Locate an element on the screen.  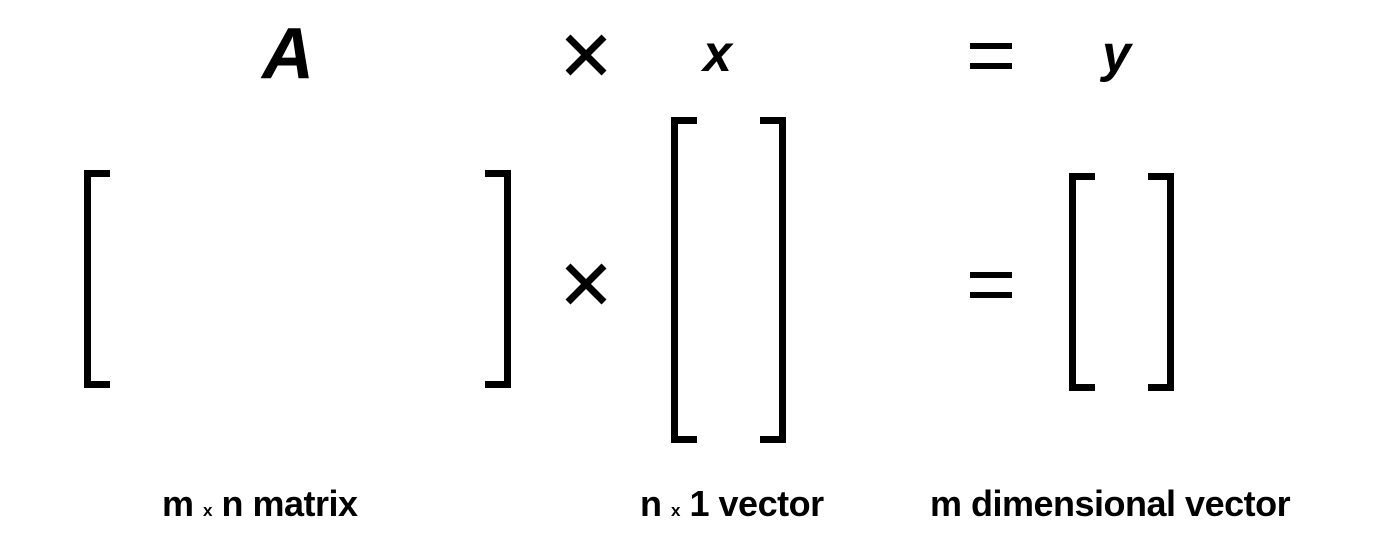
vector-x-right-bracket is located at coordinates (773, 280).